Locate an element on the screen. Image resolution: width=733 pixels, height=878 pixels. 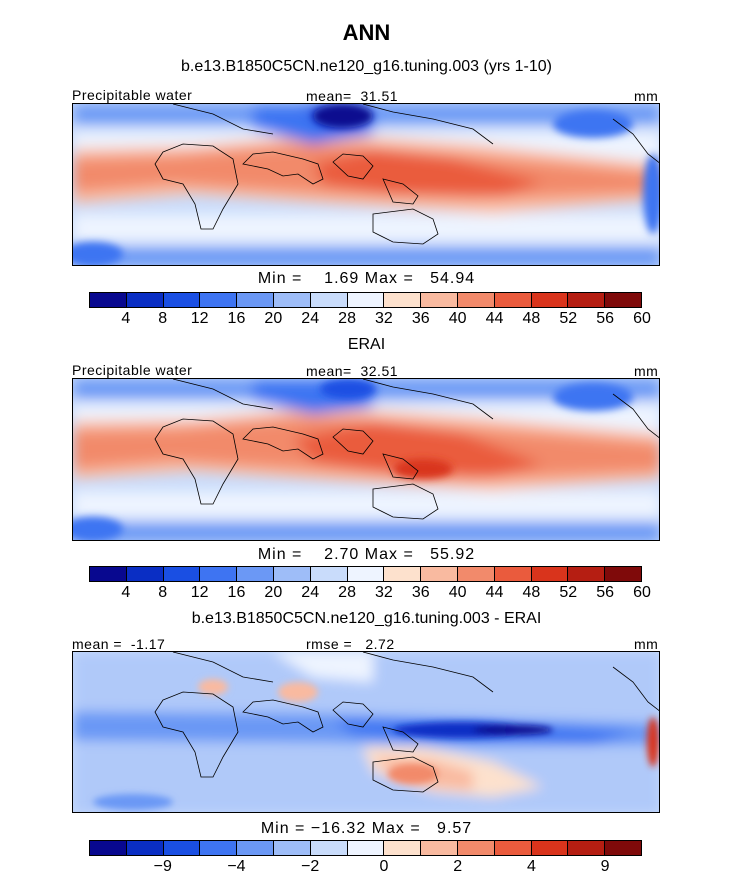
panel1-colorbar is located at coordinates (365, 300).